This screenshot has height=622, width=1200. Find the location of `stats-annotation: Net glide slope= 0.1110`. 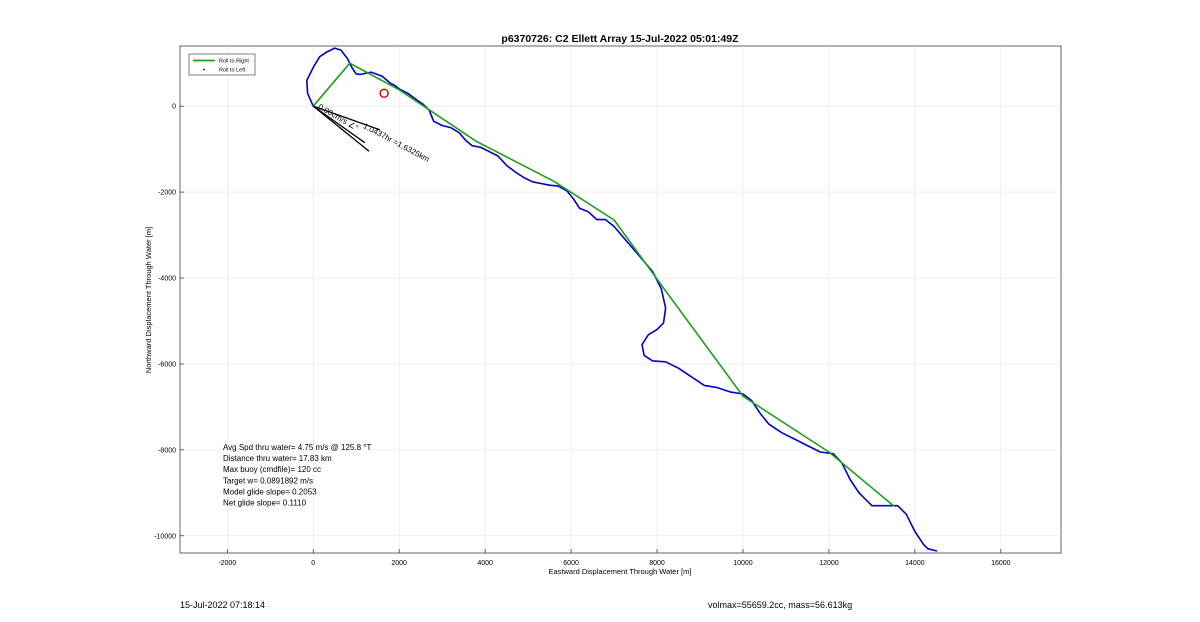

stats-annotation: Net glide slope= 0.1110 is located at coordinates (265, 503).